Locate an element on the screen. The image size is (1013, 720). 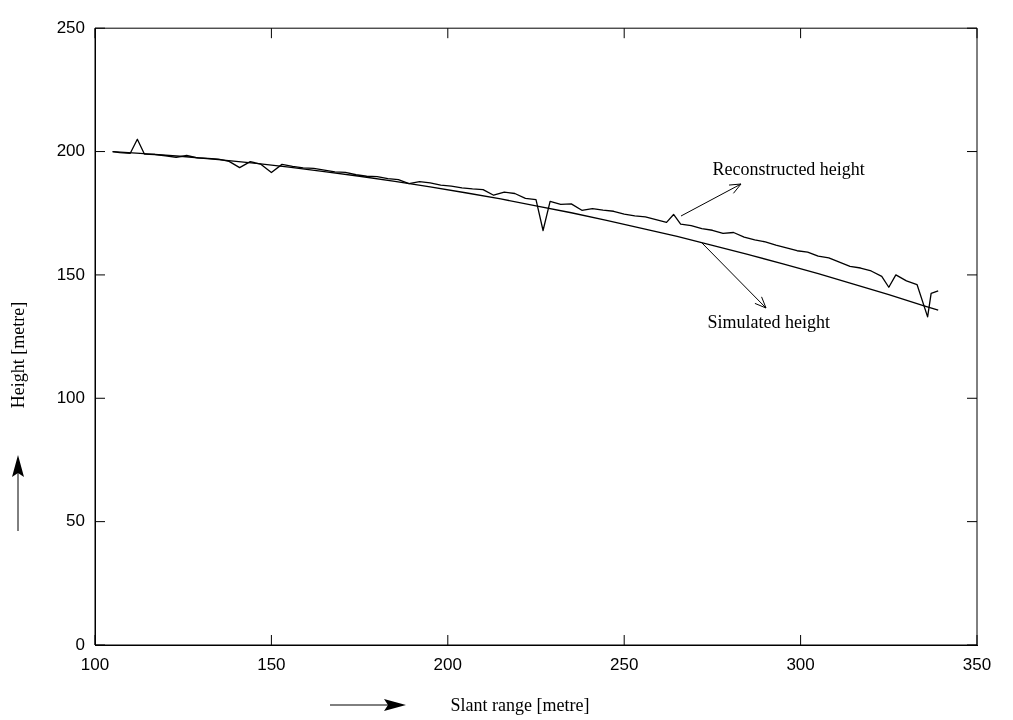
y-tick-label: 150 is located at coordinates (70, 274).